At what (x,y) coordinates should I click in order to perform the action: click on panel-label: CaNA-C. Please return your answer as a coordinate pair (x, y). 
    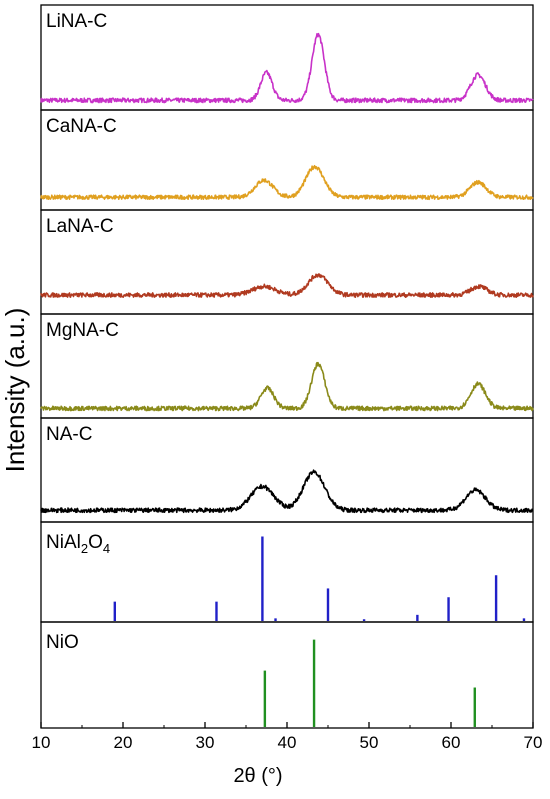
    Looking at the image, I should click on (81, 126).